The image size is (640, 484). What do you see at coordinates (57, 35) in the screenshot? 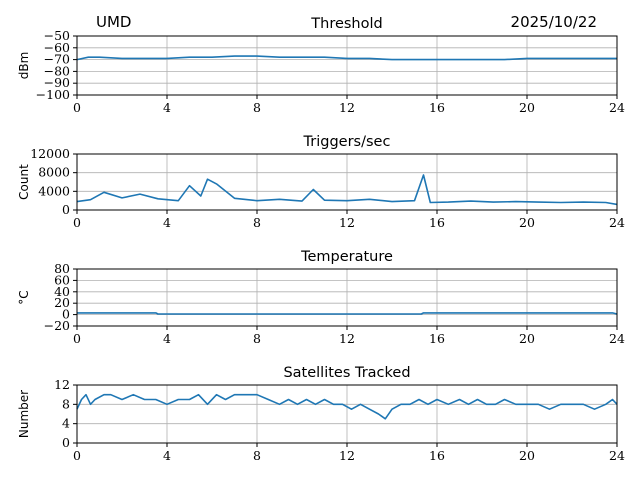
I see `y-tick-label: −50` at bounding box center [57, 35].